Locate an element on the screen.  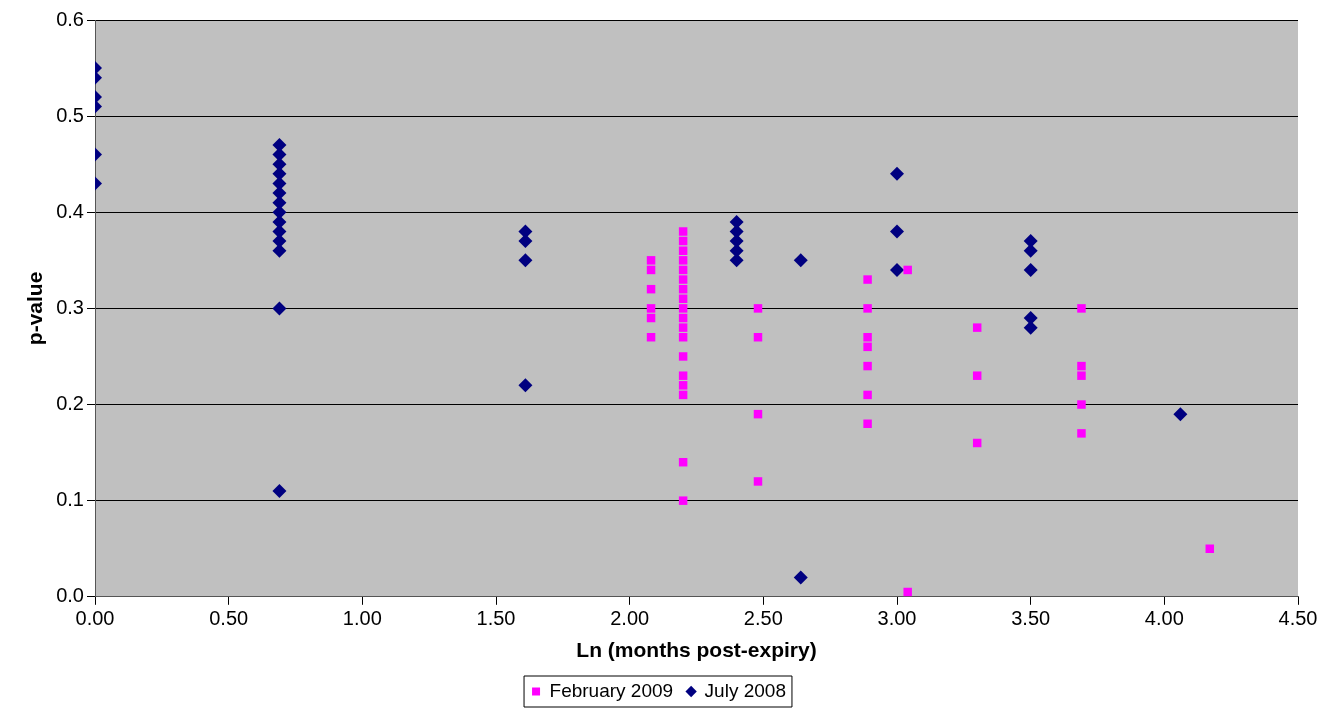
y-tick-label: 0.2 is located at coordinates (70, 403).